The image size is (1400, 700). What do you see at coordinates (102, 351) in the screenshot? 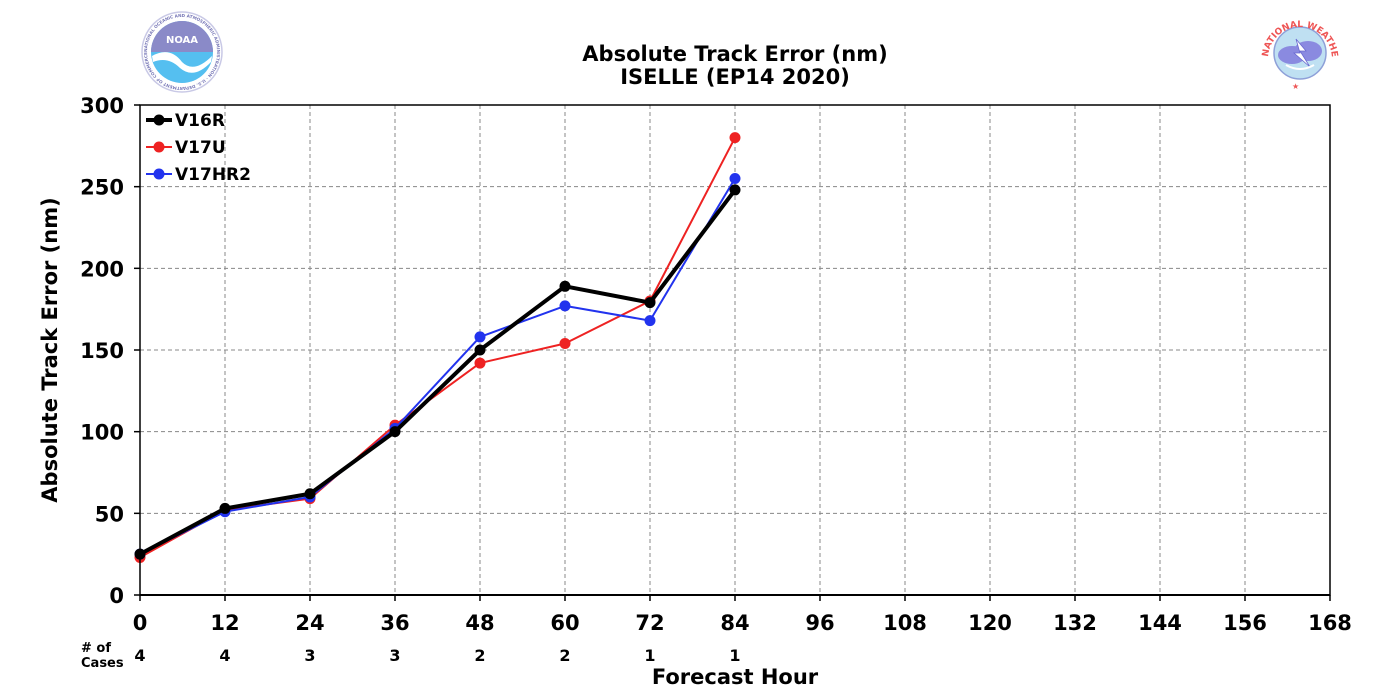
I see `y-tick-label: 150` at bounding box center [102, 351].